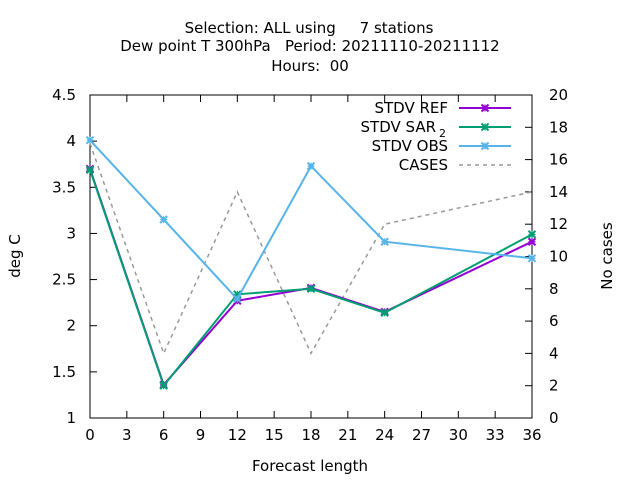  I want to click on x-tick-label: 9, so click(201, 435).